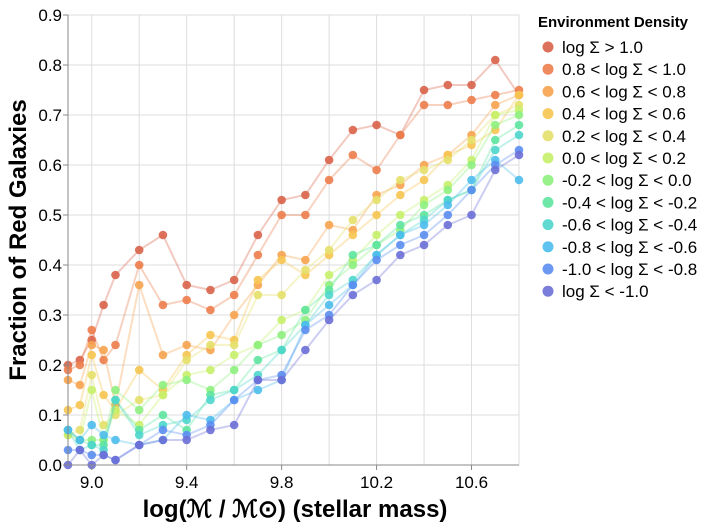 The width and height of the screenshot is (727, 526). I want to click on legend-label: -0.8 < log Σ < -0.6, so click(629, 247).